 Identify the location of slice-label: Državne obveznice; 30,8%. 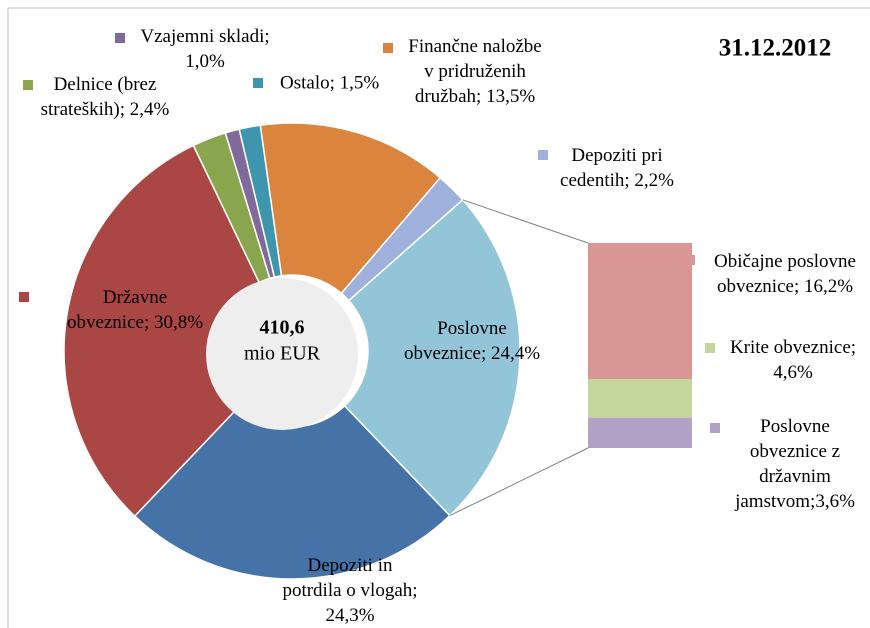
(135, 310).